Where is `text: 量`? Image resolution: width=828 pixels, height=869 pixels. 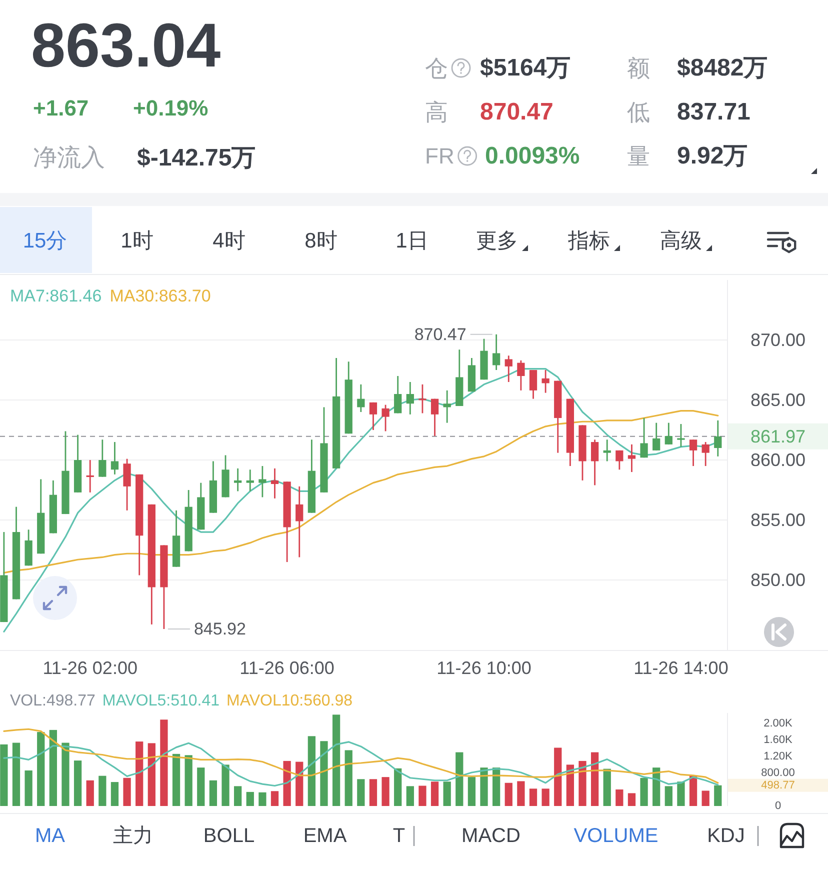
text: 量 is located at coordinates (638, 156).